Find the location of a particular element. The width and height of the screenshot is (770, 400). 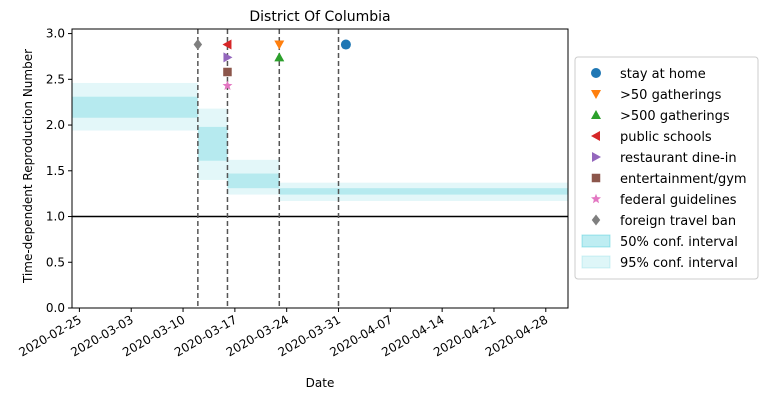

y-tick-label-0: 0.0 is located at coordinates (55, 308).